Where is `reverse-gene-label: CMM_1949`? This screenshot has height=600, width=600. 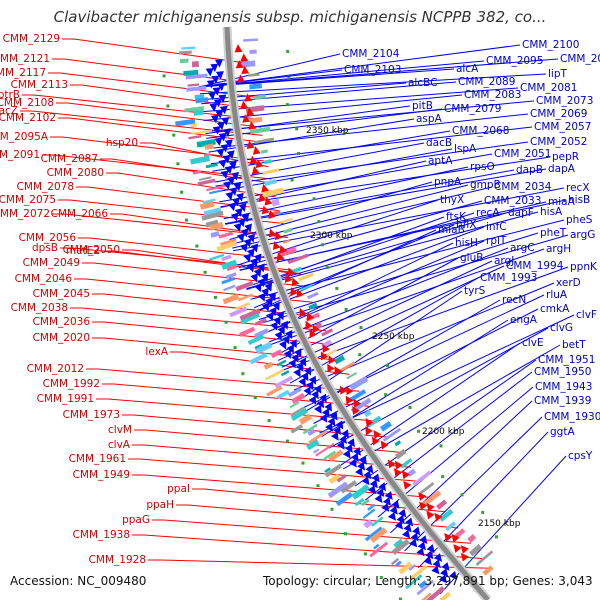
reverse-gene-label: CMM_1949 is located at coordinates (101, 475).